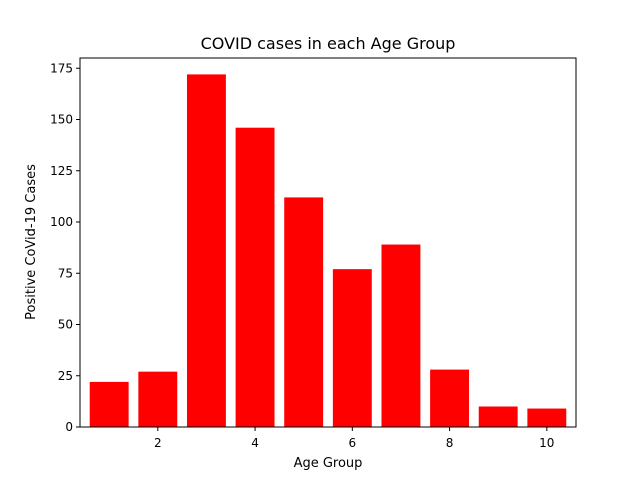 The height and width of the screenshot is (480, 640). I want to click on x-axis-ticks: 2 4 6 8 10, so click(354, 438).